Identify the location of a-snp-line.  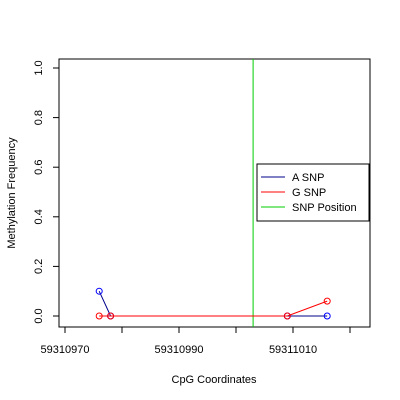
(213, 303).